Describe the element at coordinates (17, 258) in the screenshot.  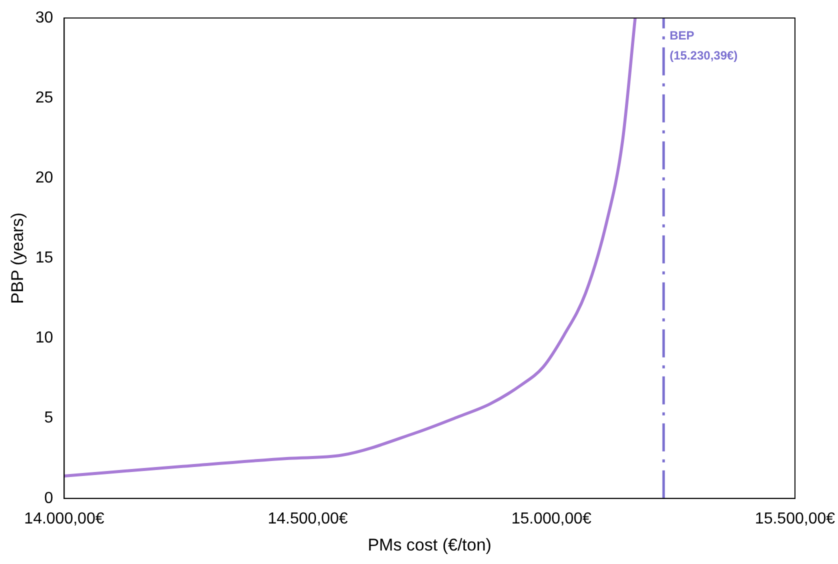
I see `y-axis-title: PBP (years)` at that location.